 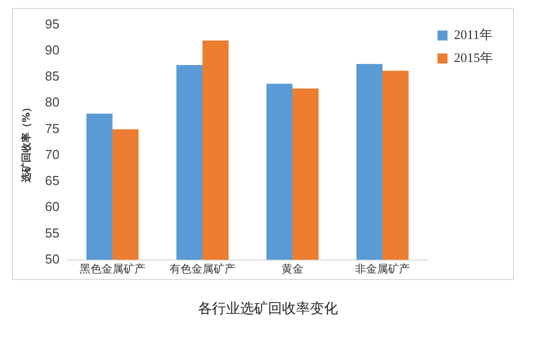 I want to click on y-tick-label: 65, so click(x=52, y=180).